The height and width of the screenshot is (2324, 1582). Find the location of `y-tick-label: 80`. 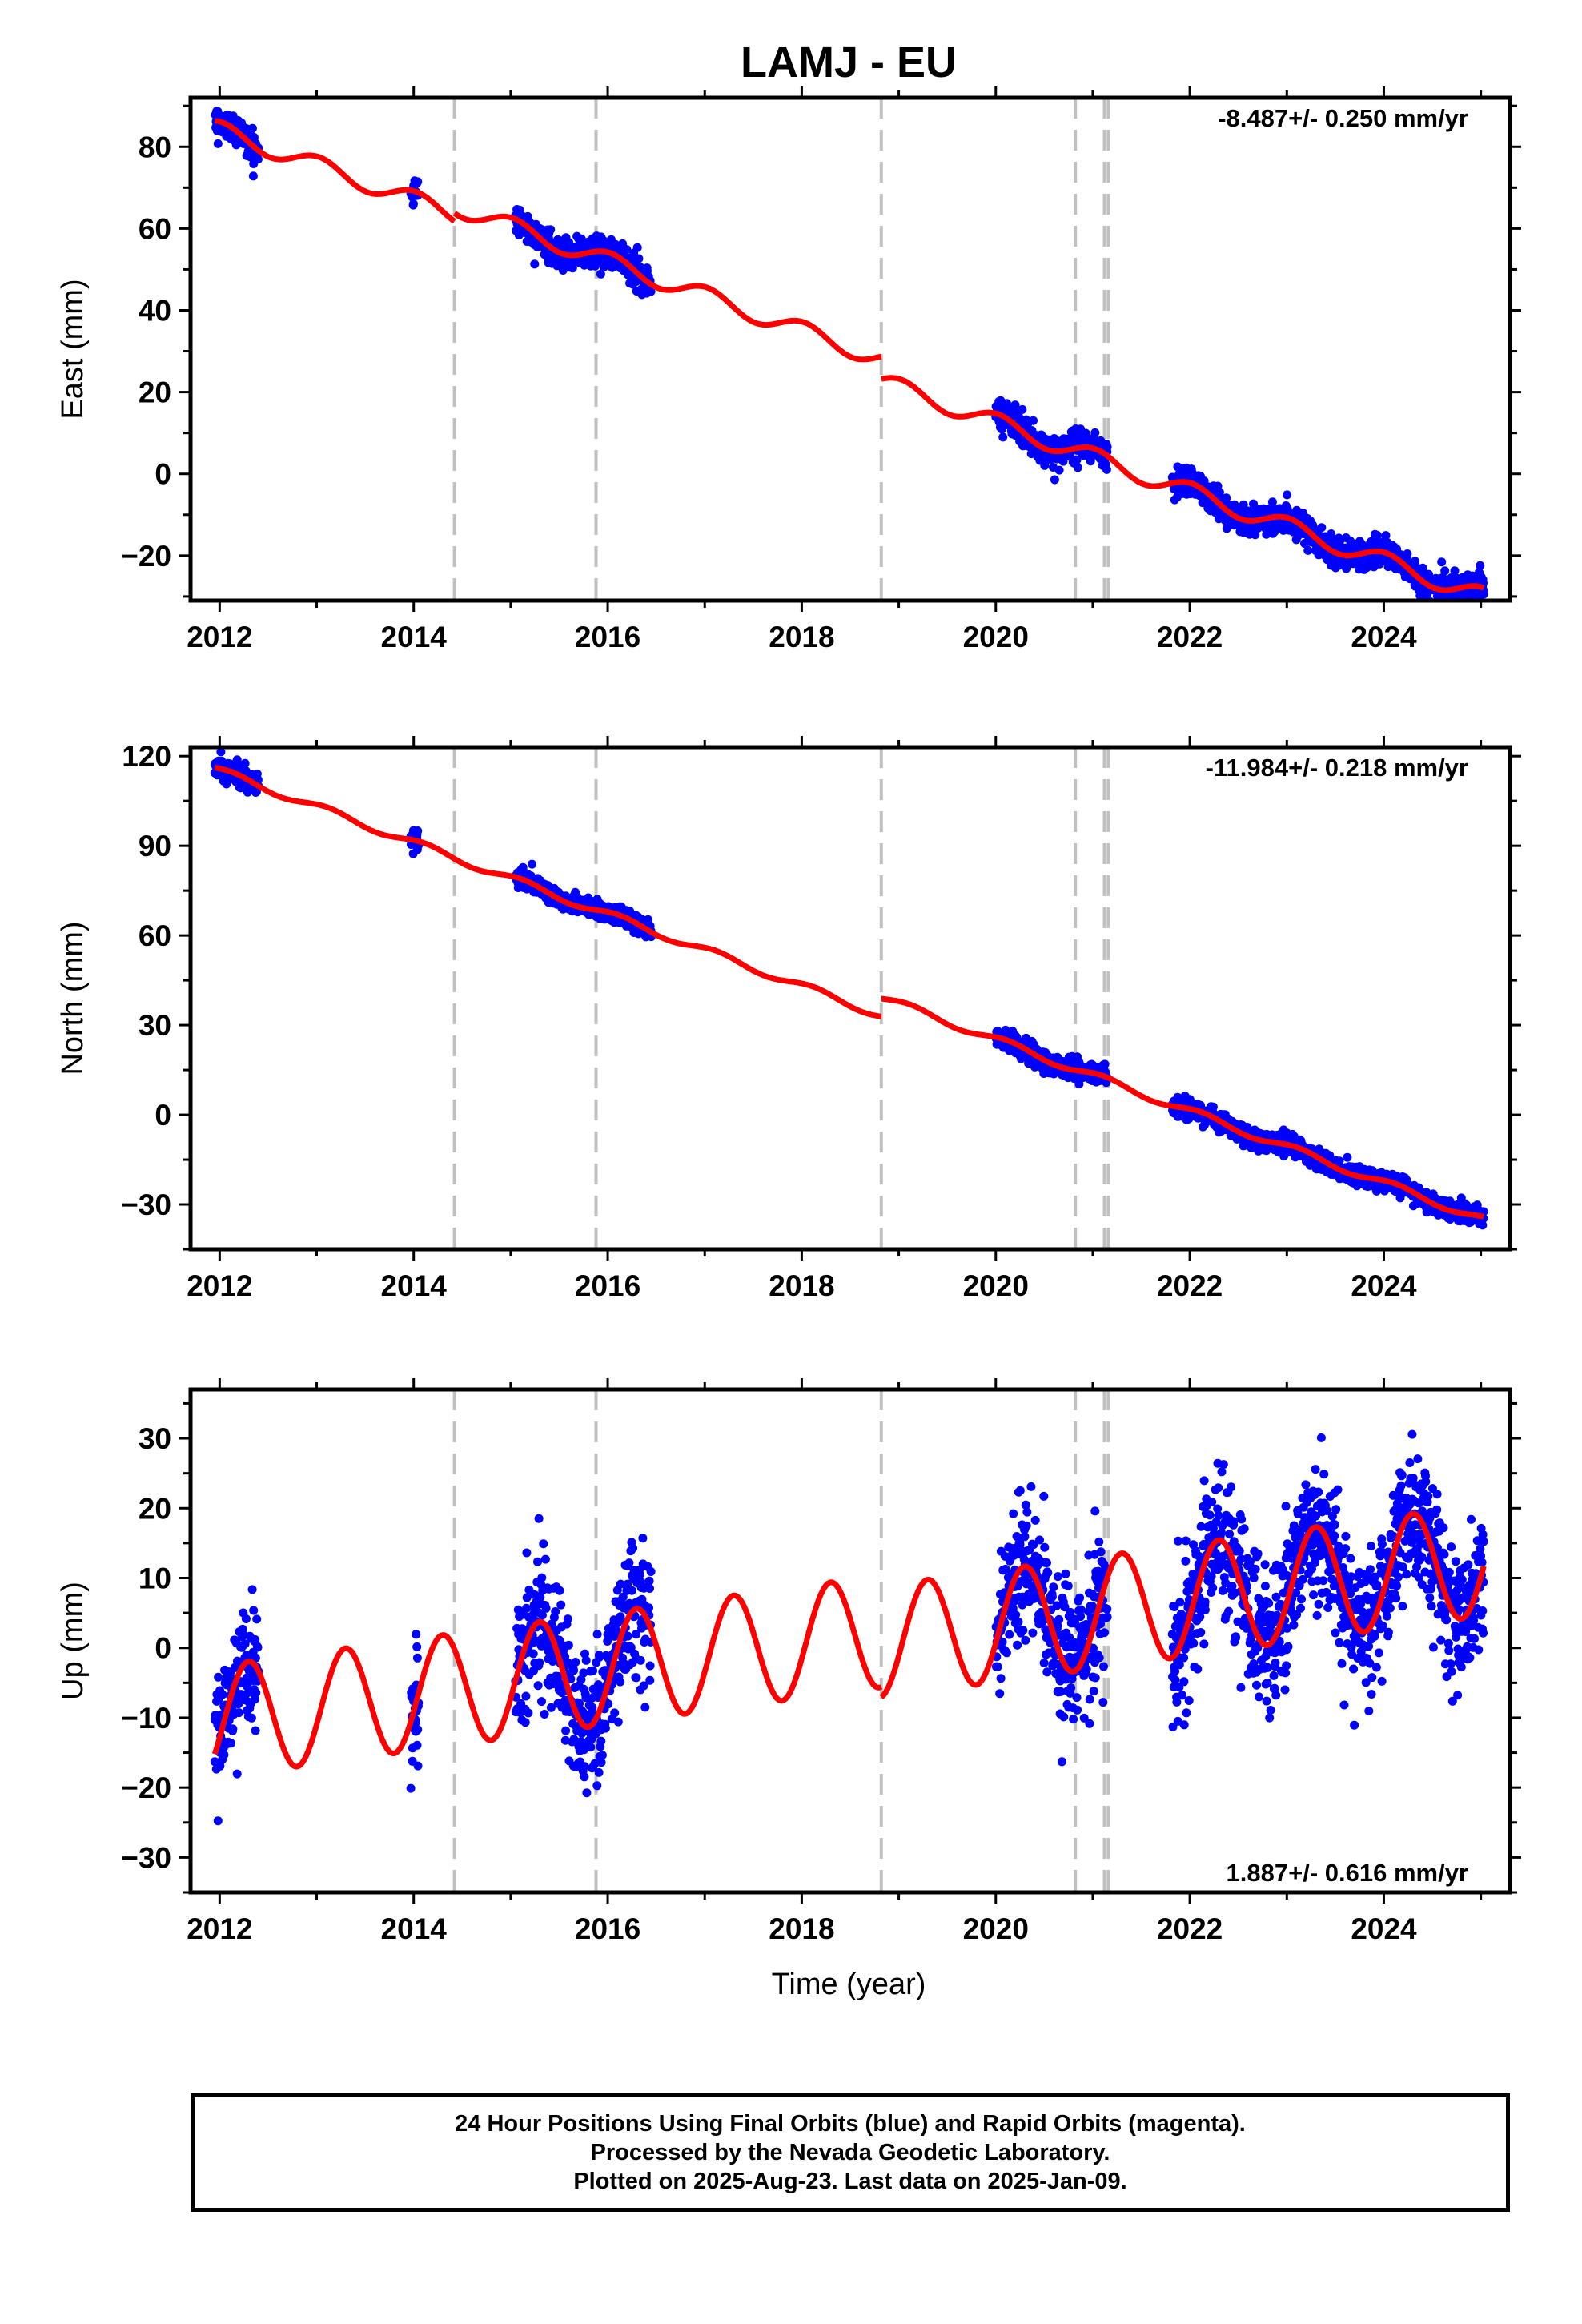

y-tick-label: 80 is located at coordinates (155, 147).